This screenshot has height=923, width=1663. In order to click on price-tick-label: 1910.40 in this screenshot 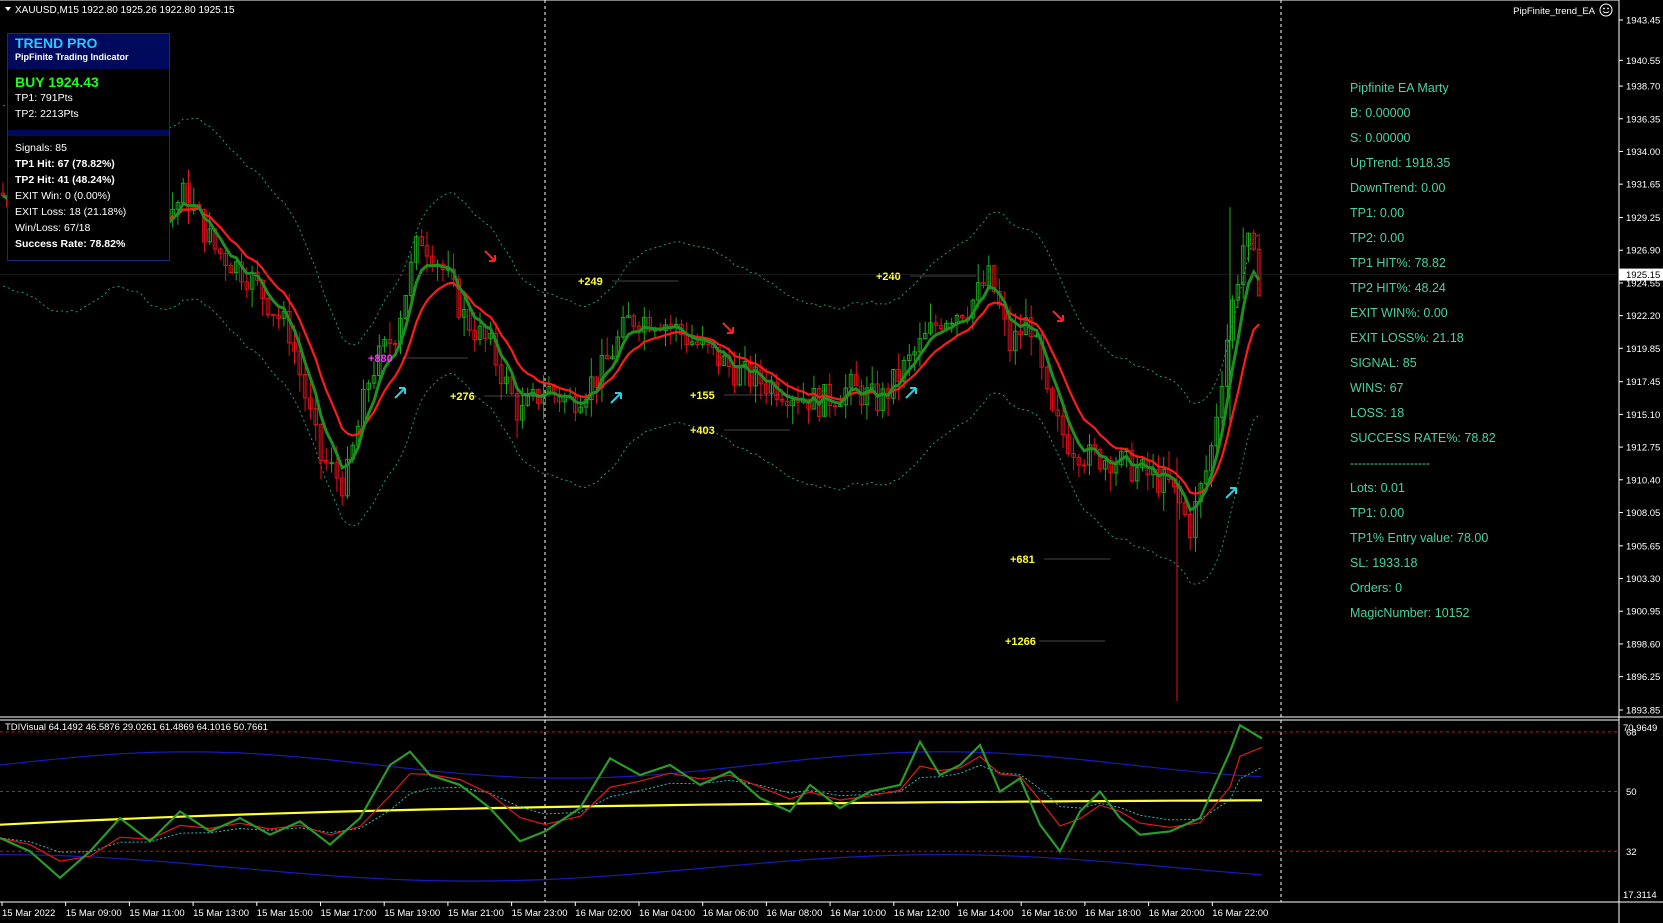, I will do `click(1643, 480)`.